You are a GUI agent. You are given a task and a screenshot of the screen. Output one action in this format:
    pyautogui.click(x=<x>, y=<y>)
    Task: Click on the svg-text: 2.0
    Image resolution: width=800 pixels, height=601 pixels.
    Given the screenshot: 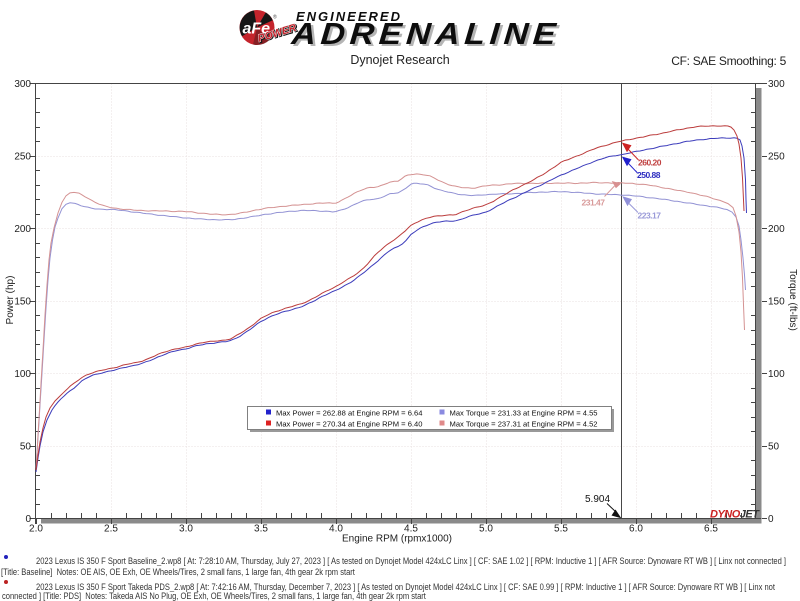 What is the action you would take?
    pyautogui.click(x=36, y=529)
    